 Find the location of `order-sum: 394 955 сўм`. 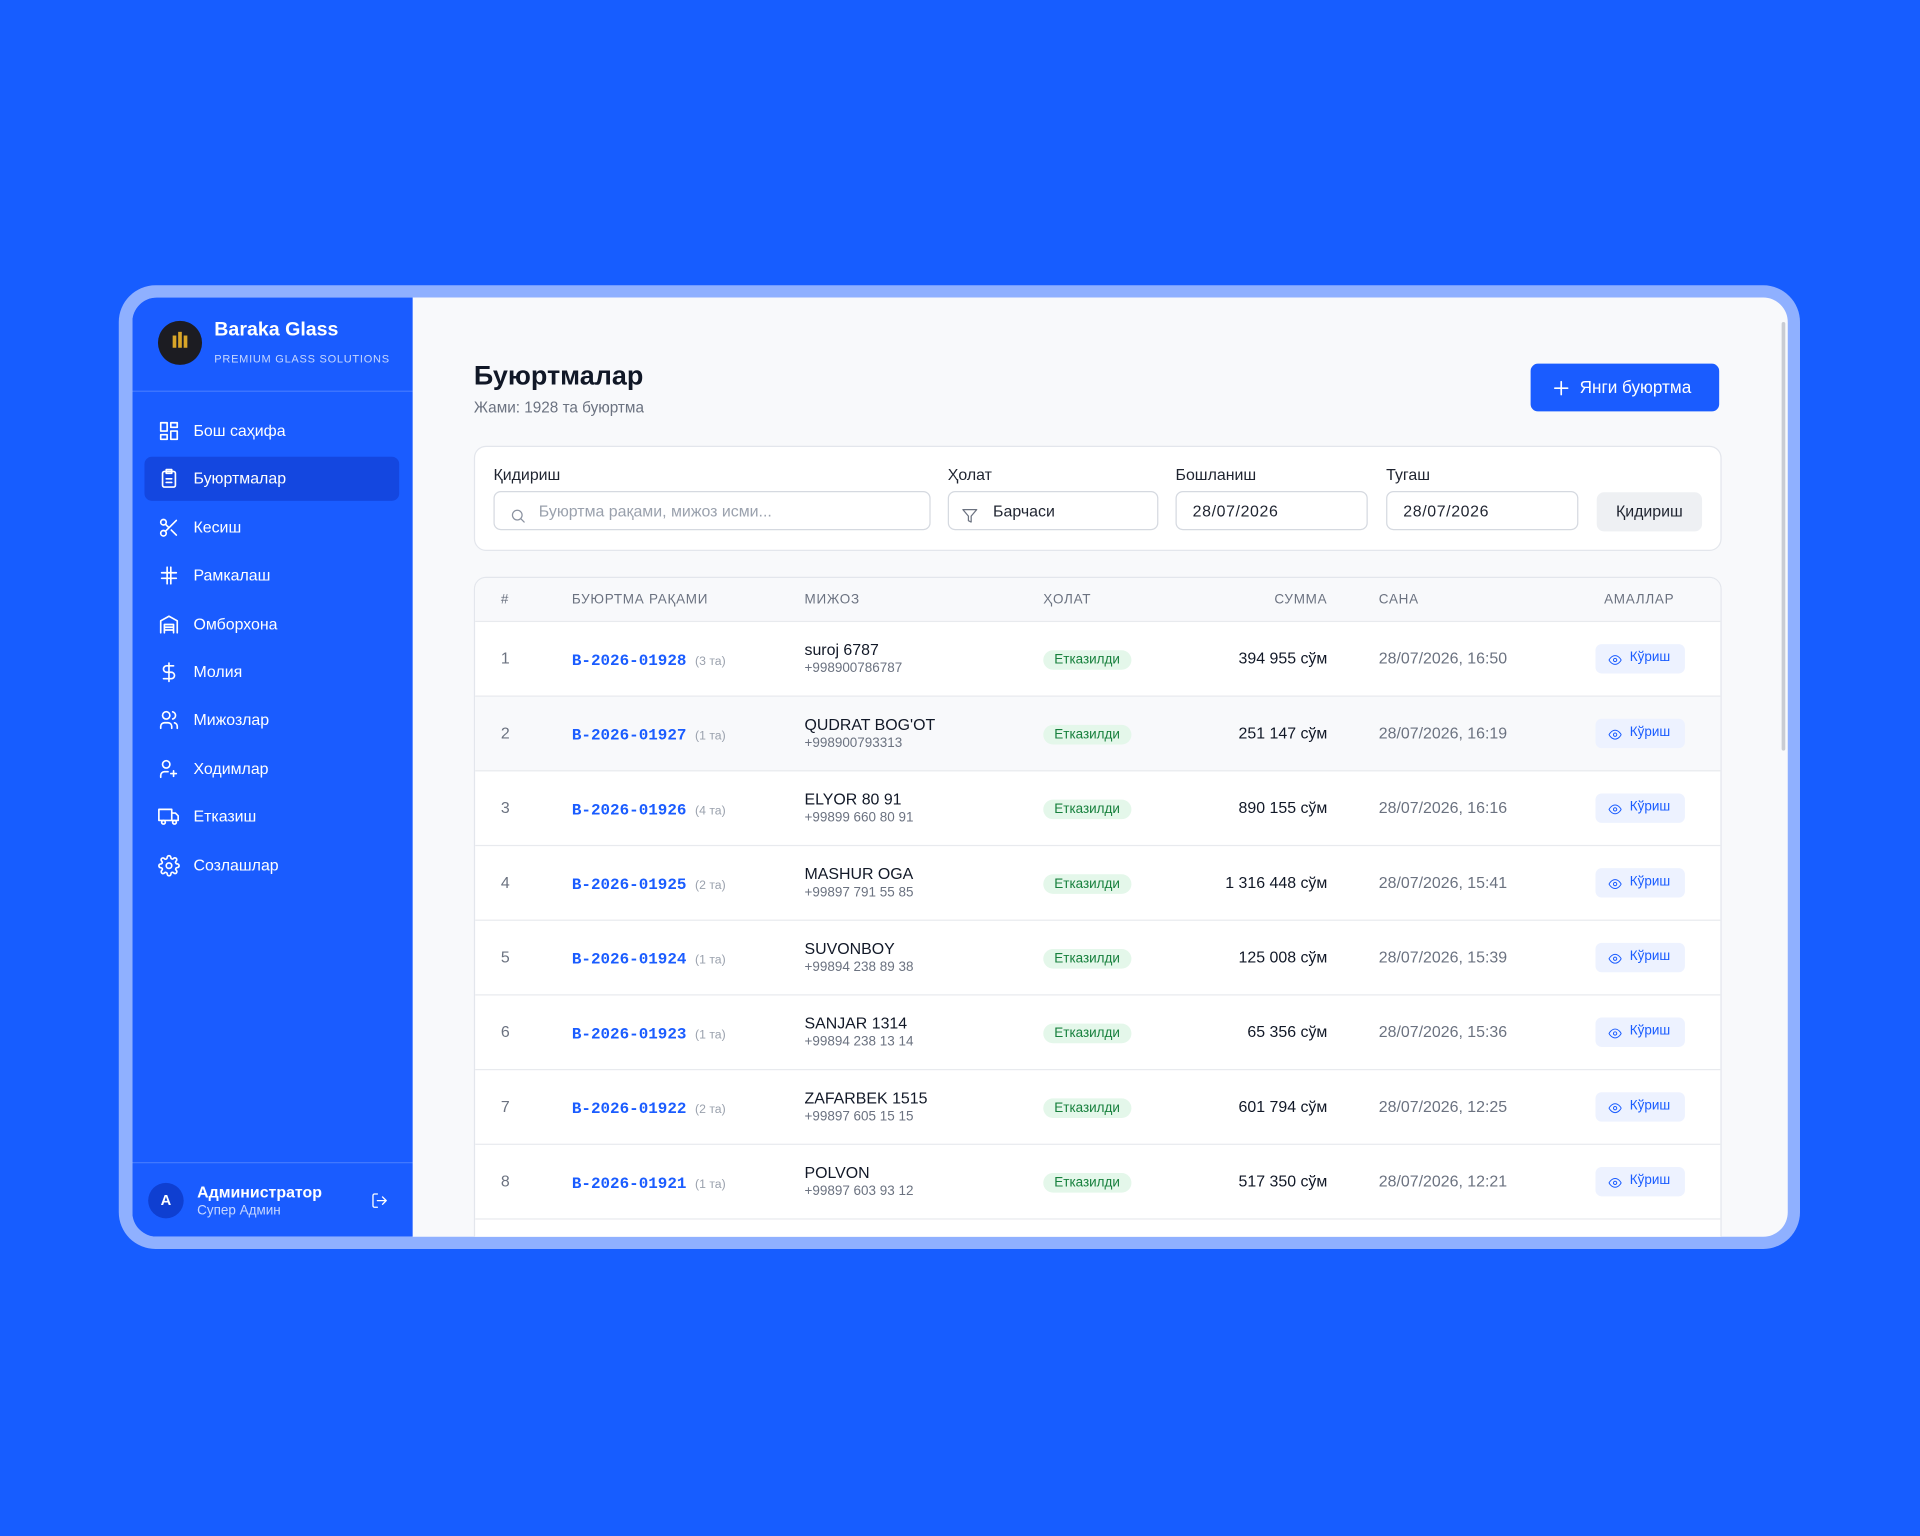

order-sum: 394 955 сўм is located at coordinates (1283, 658).